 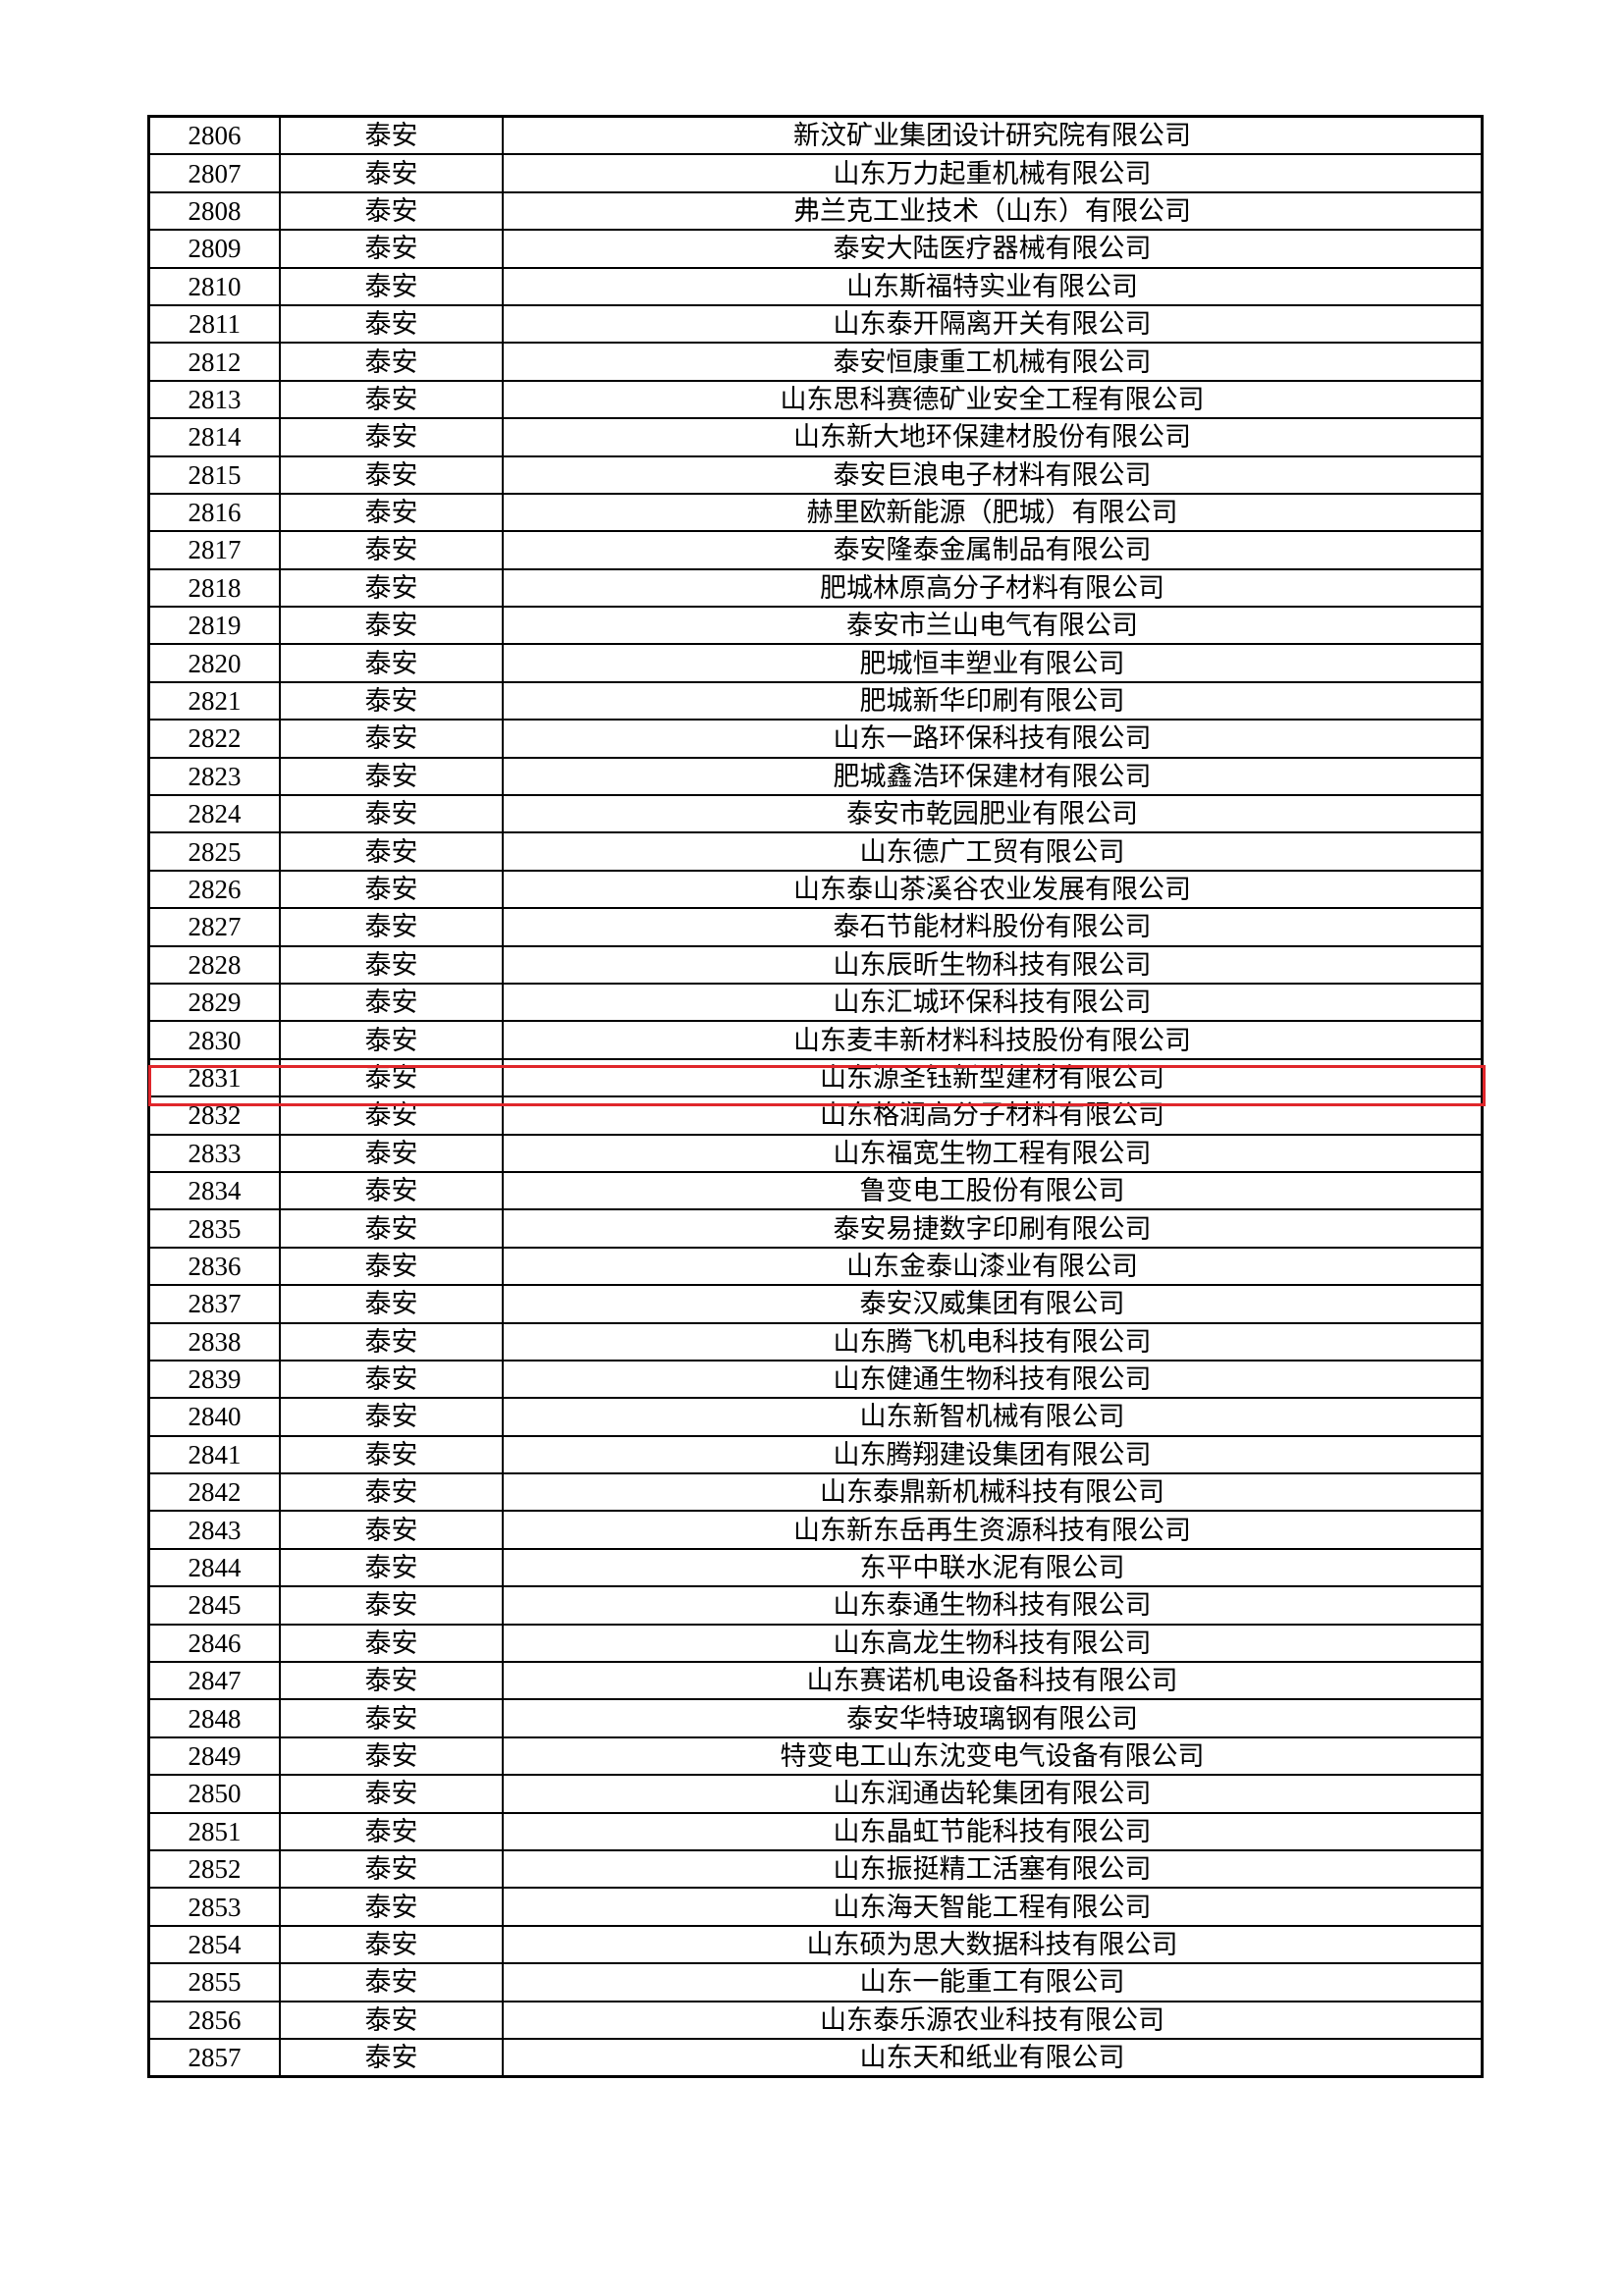 What do you see at coordinates (815, 663) in the screenshot?
I see `table-row: 2820 泰安 肥城恒丰塑业有限公司` at bounding box center [815, 663].